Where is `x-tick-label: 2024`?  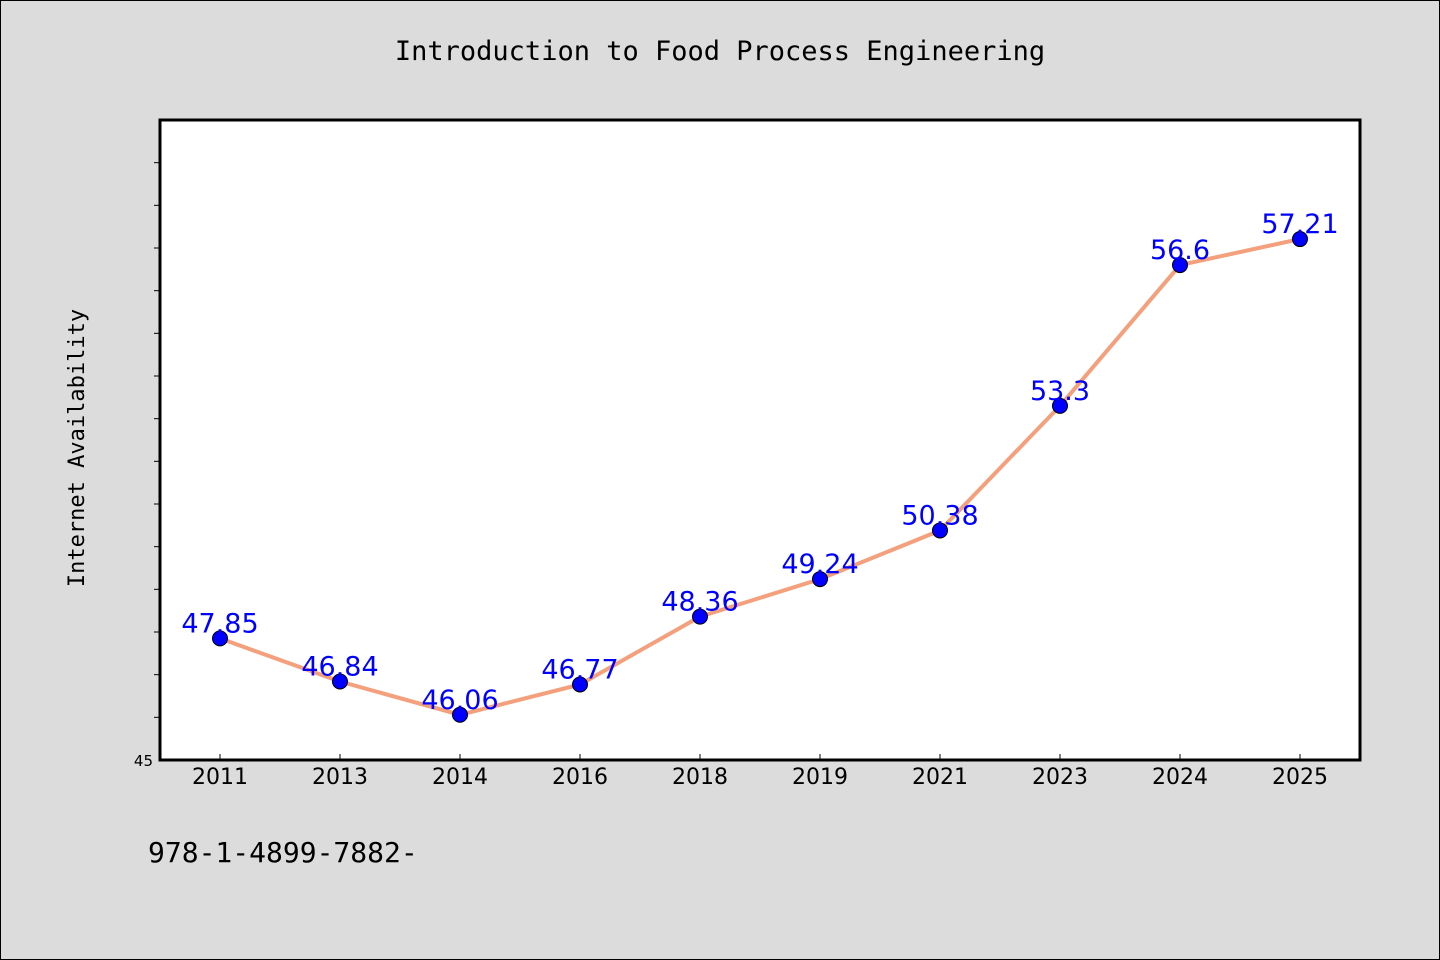 x-tick-label: 2024 is located at coordinates (1180, 777).